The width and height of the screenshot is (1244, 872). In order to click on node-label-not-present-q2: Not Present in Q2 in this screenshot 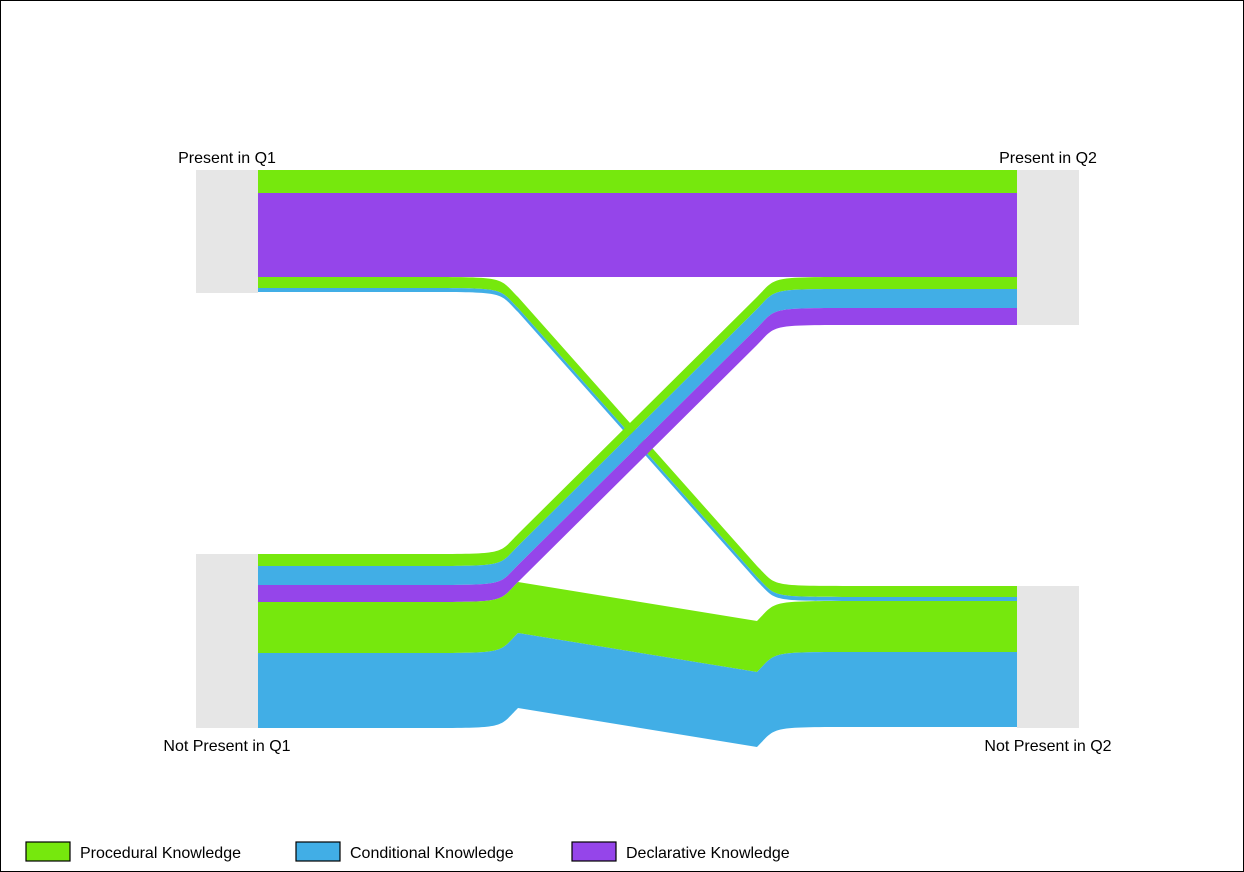, I will do `click(1047, 746)`.